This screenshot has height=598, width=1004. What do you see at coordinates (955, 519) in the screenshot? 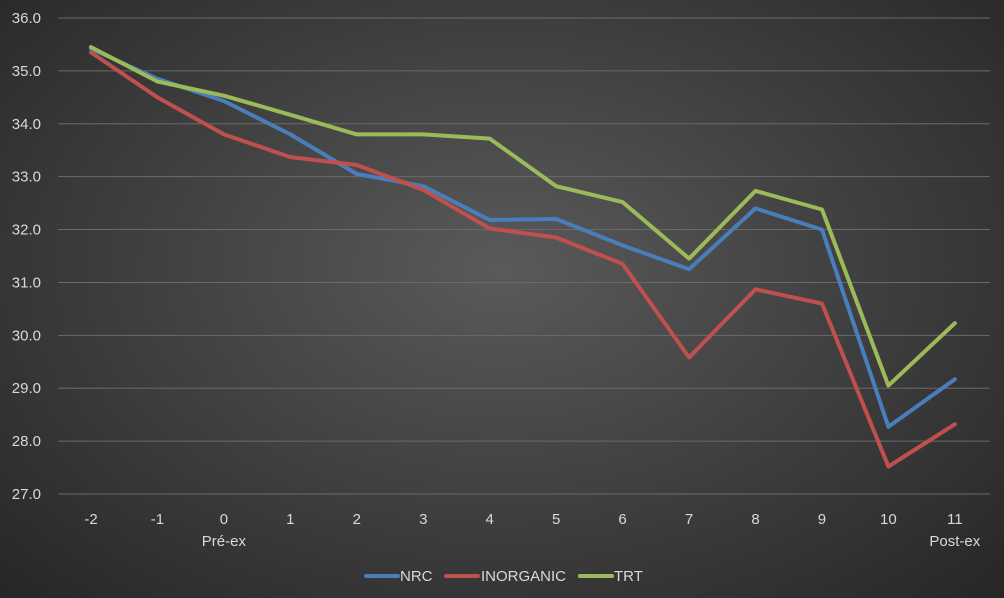
I see `x-tick-label: 11` at bounding box center [955, 519].